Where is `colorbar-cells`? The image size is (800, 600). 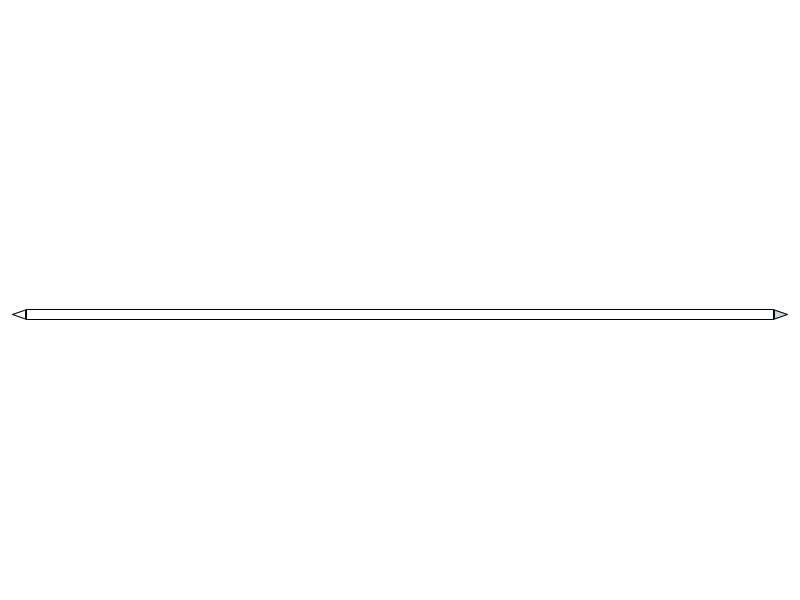
colorbar-cells is located at coordinates (400, 314).